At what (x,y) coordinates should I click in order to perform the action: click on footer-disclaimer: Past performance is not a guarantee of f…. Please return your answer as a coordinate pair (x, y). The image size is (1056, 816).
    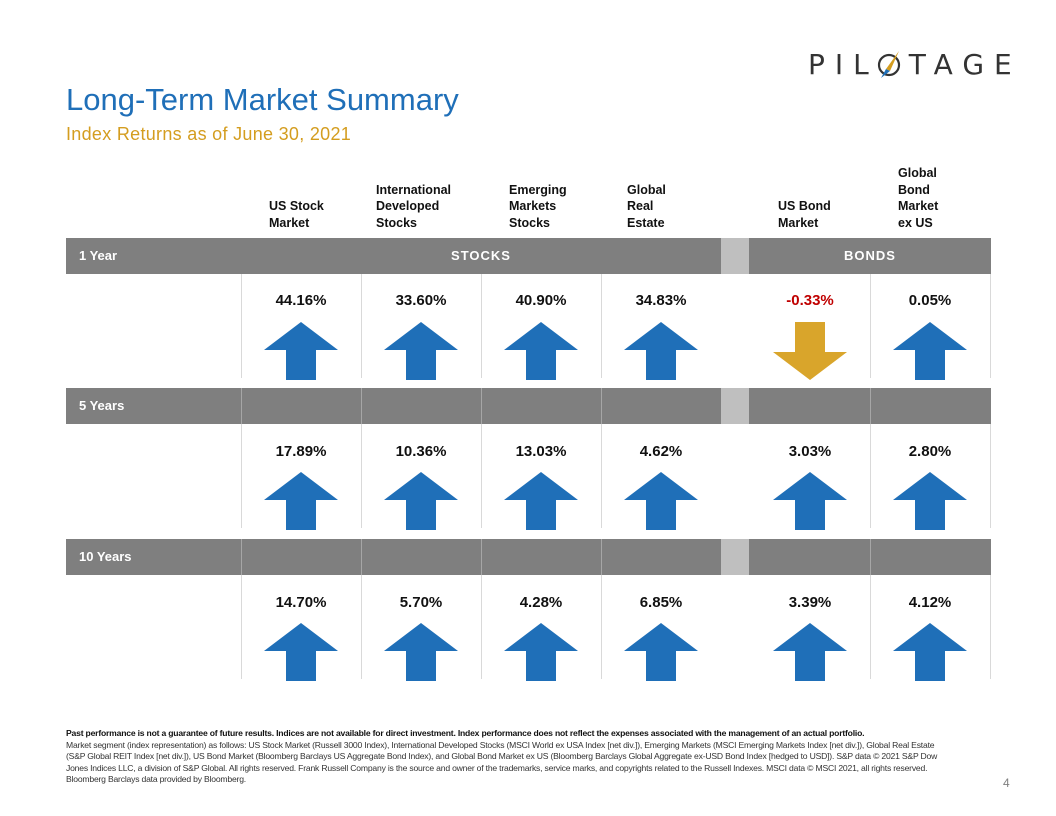
    Looking at the image, I should click on (465, 733).